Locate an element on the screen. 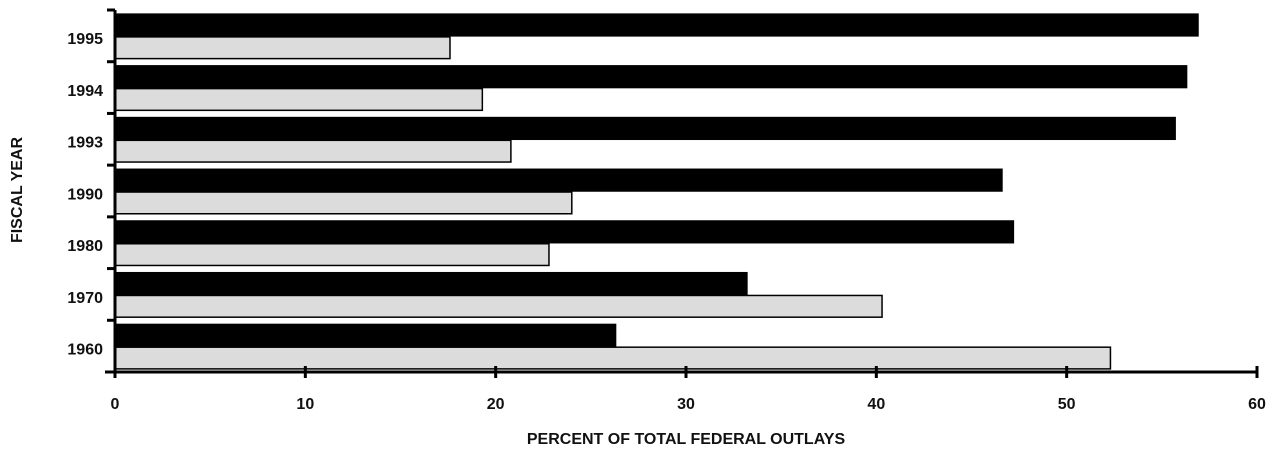 The width and height of the screenshot is (1283, 461). x-tick-label: 60 is located at coordinates (1257, 404).